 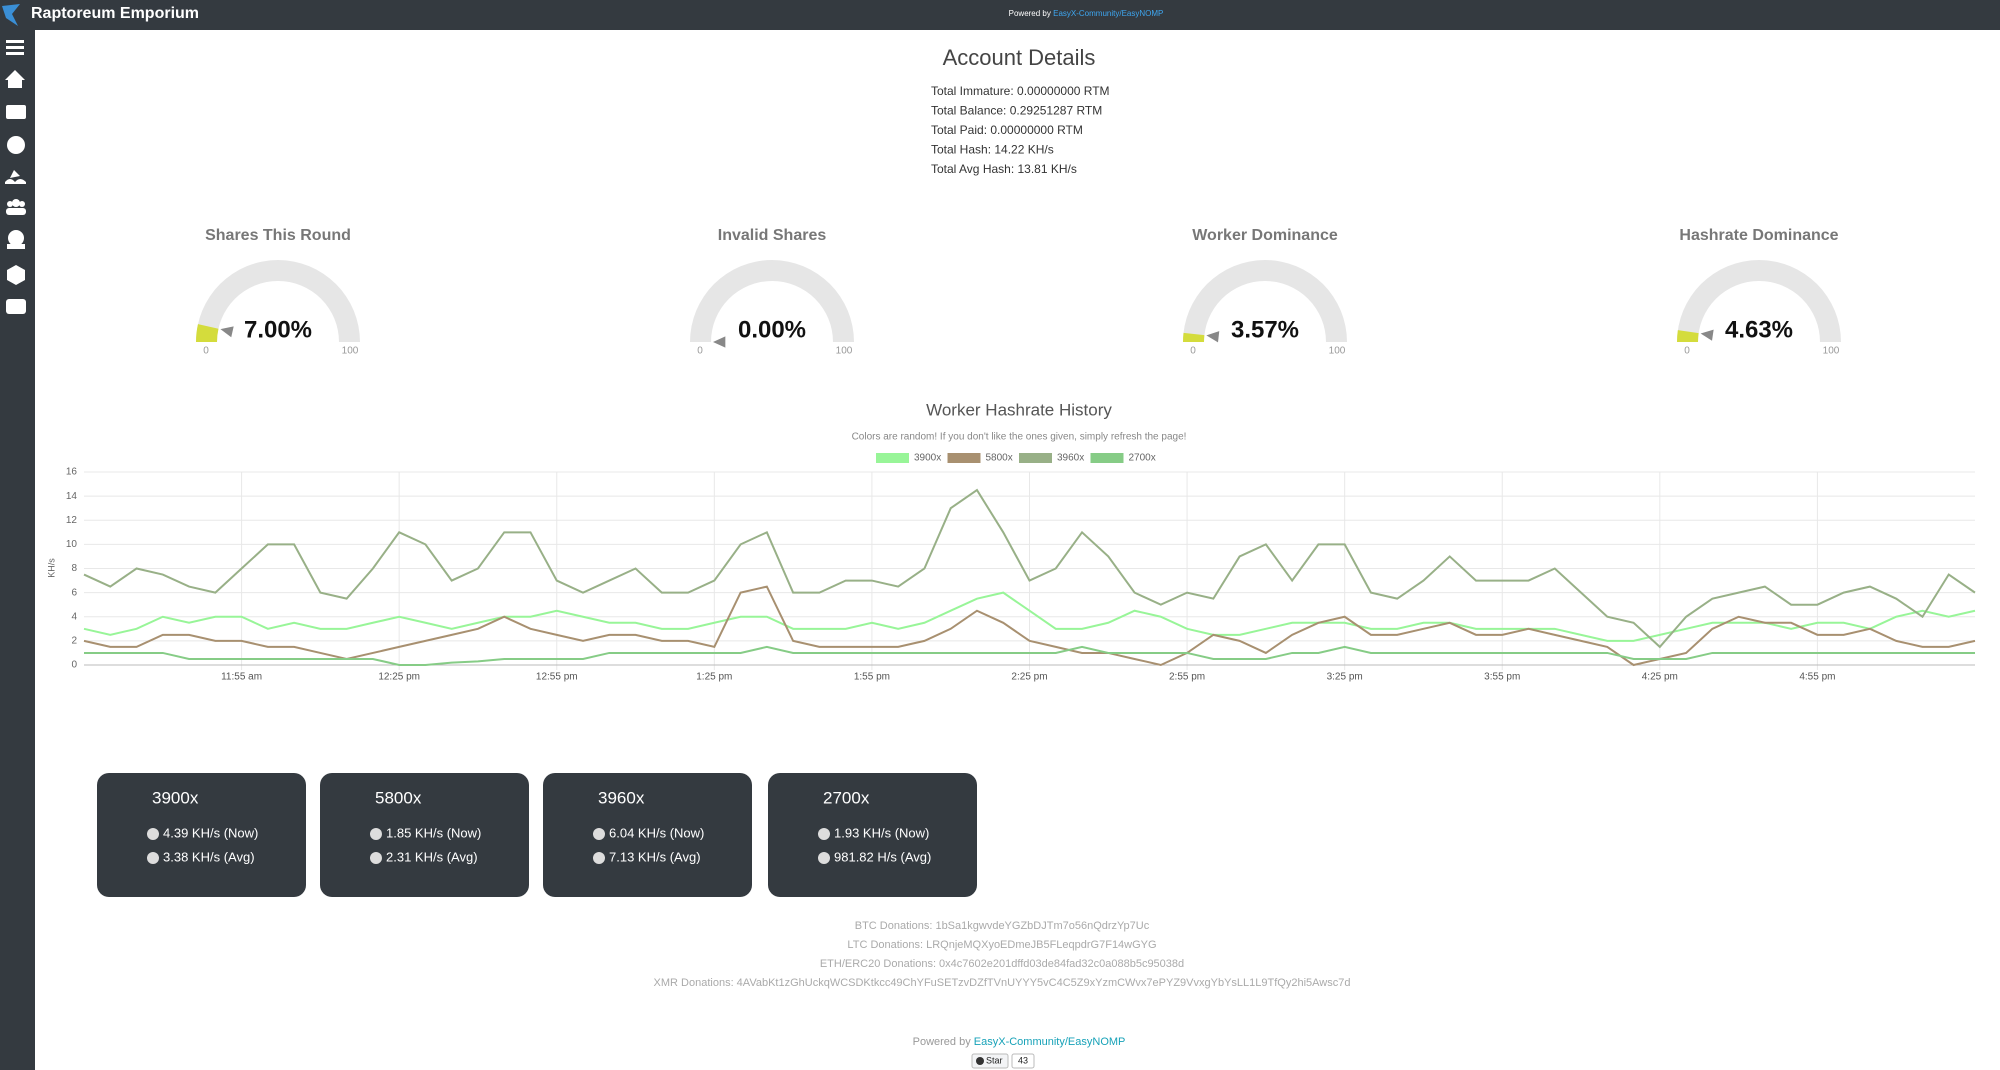 I want to click on x-tick-label: 2:25 pm, so click(x=1029, y=677).